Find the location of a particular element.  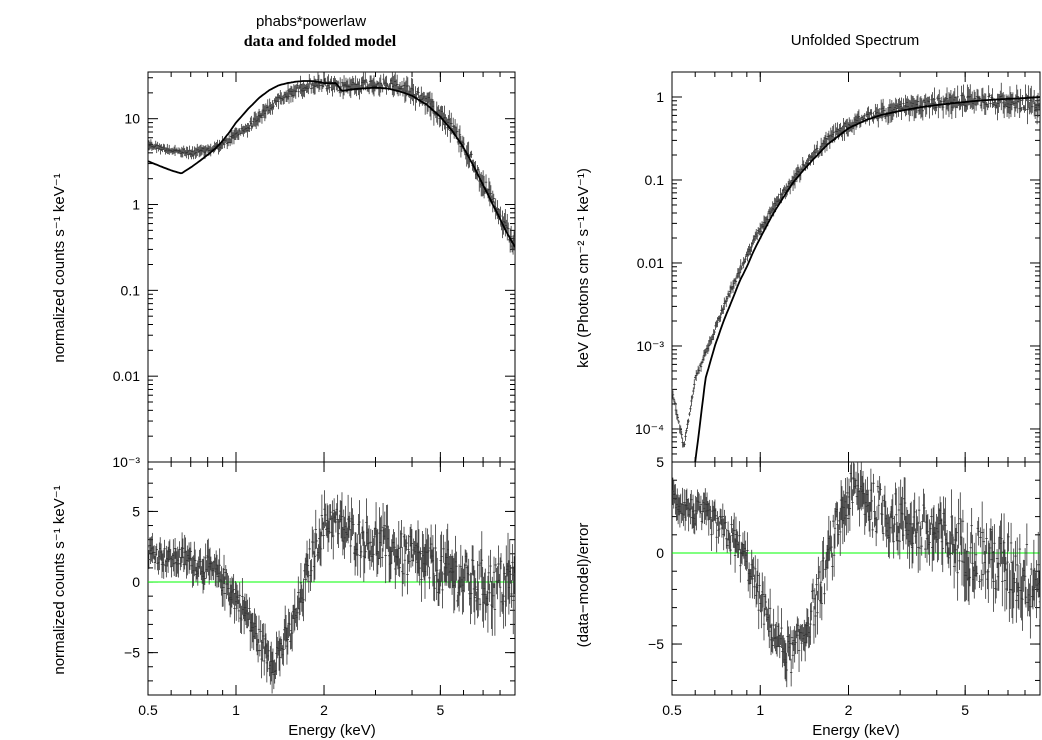

plot-area-left-top is located at coordinates (331, 167).